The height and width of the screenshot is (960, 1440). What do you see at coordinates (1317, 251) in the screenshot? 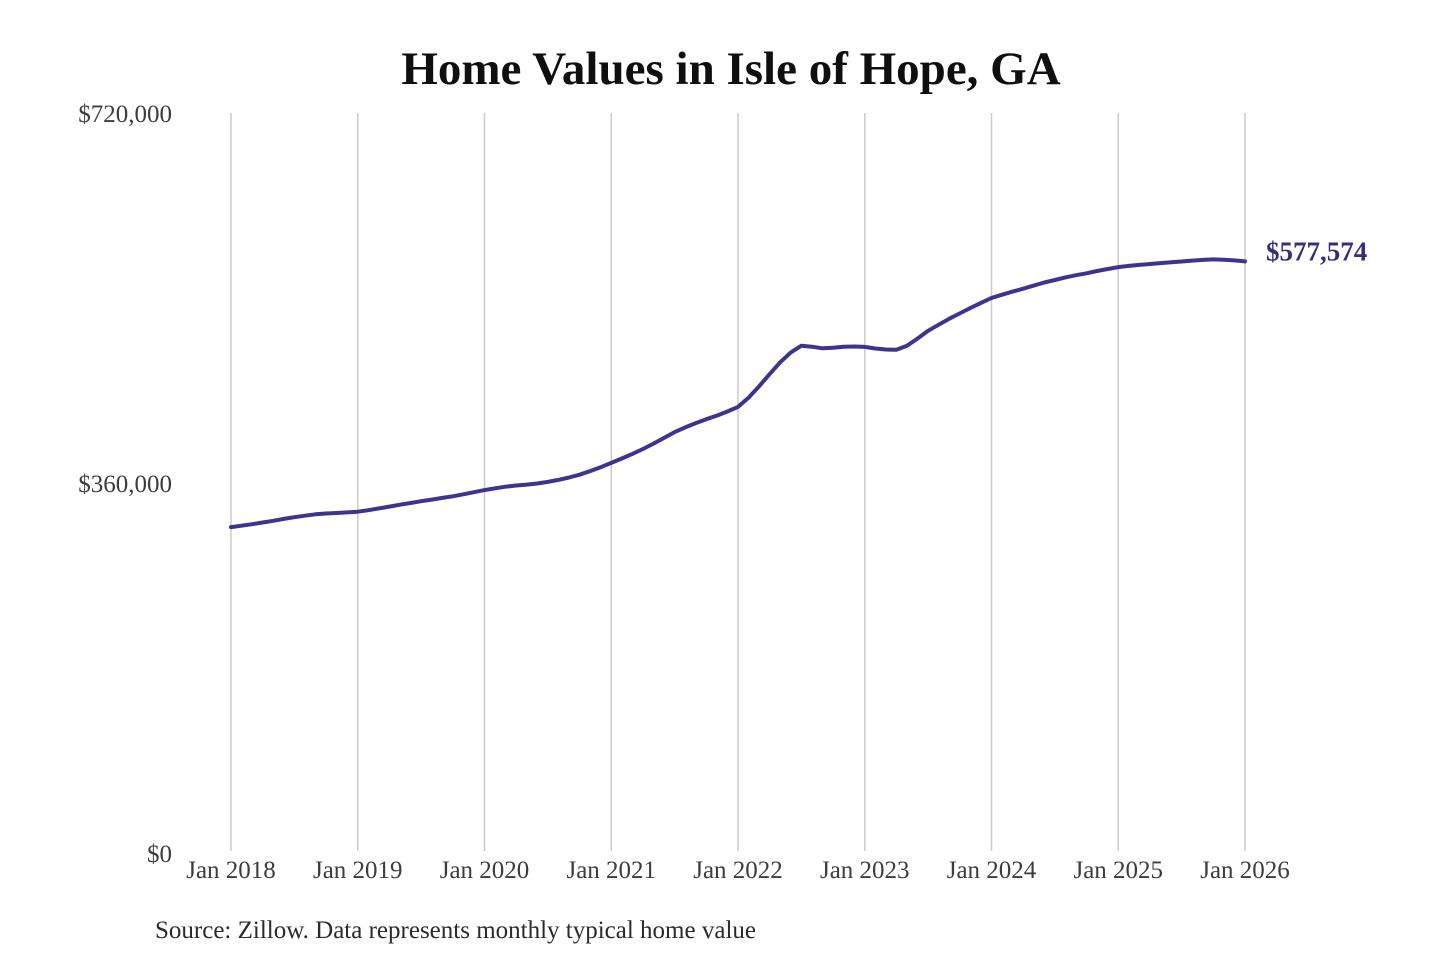
I see `latest-value-label: $577,574` at bounding box center [1317, 251].